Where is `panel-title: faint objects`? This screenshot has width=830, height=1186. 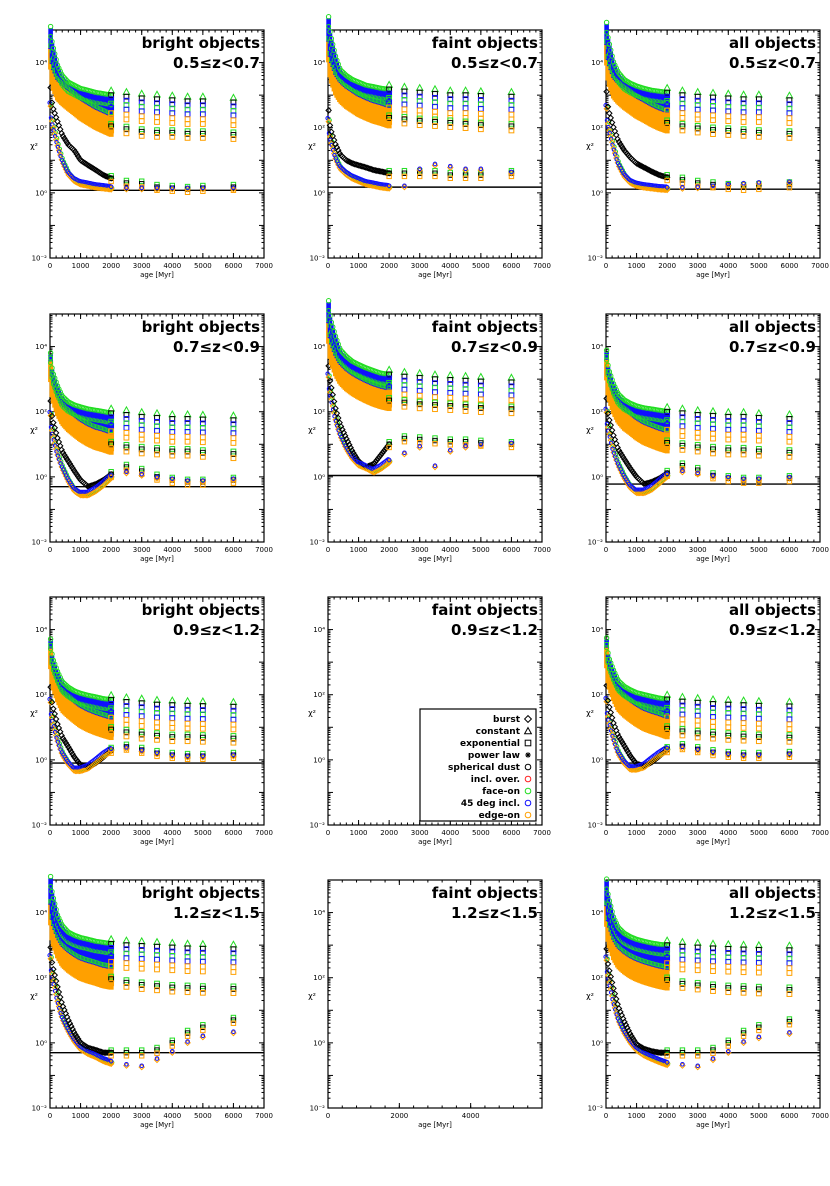 panel-title: faint objects is located at coordinates (485, 43).